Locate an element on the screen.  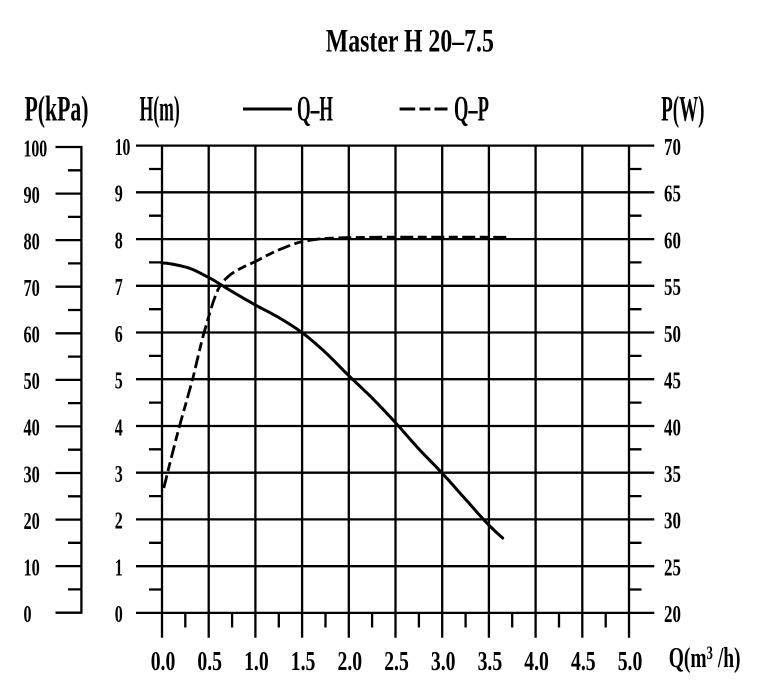
svg-text: 5.0 is located at coordinates (630, 662).